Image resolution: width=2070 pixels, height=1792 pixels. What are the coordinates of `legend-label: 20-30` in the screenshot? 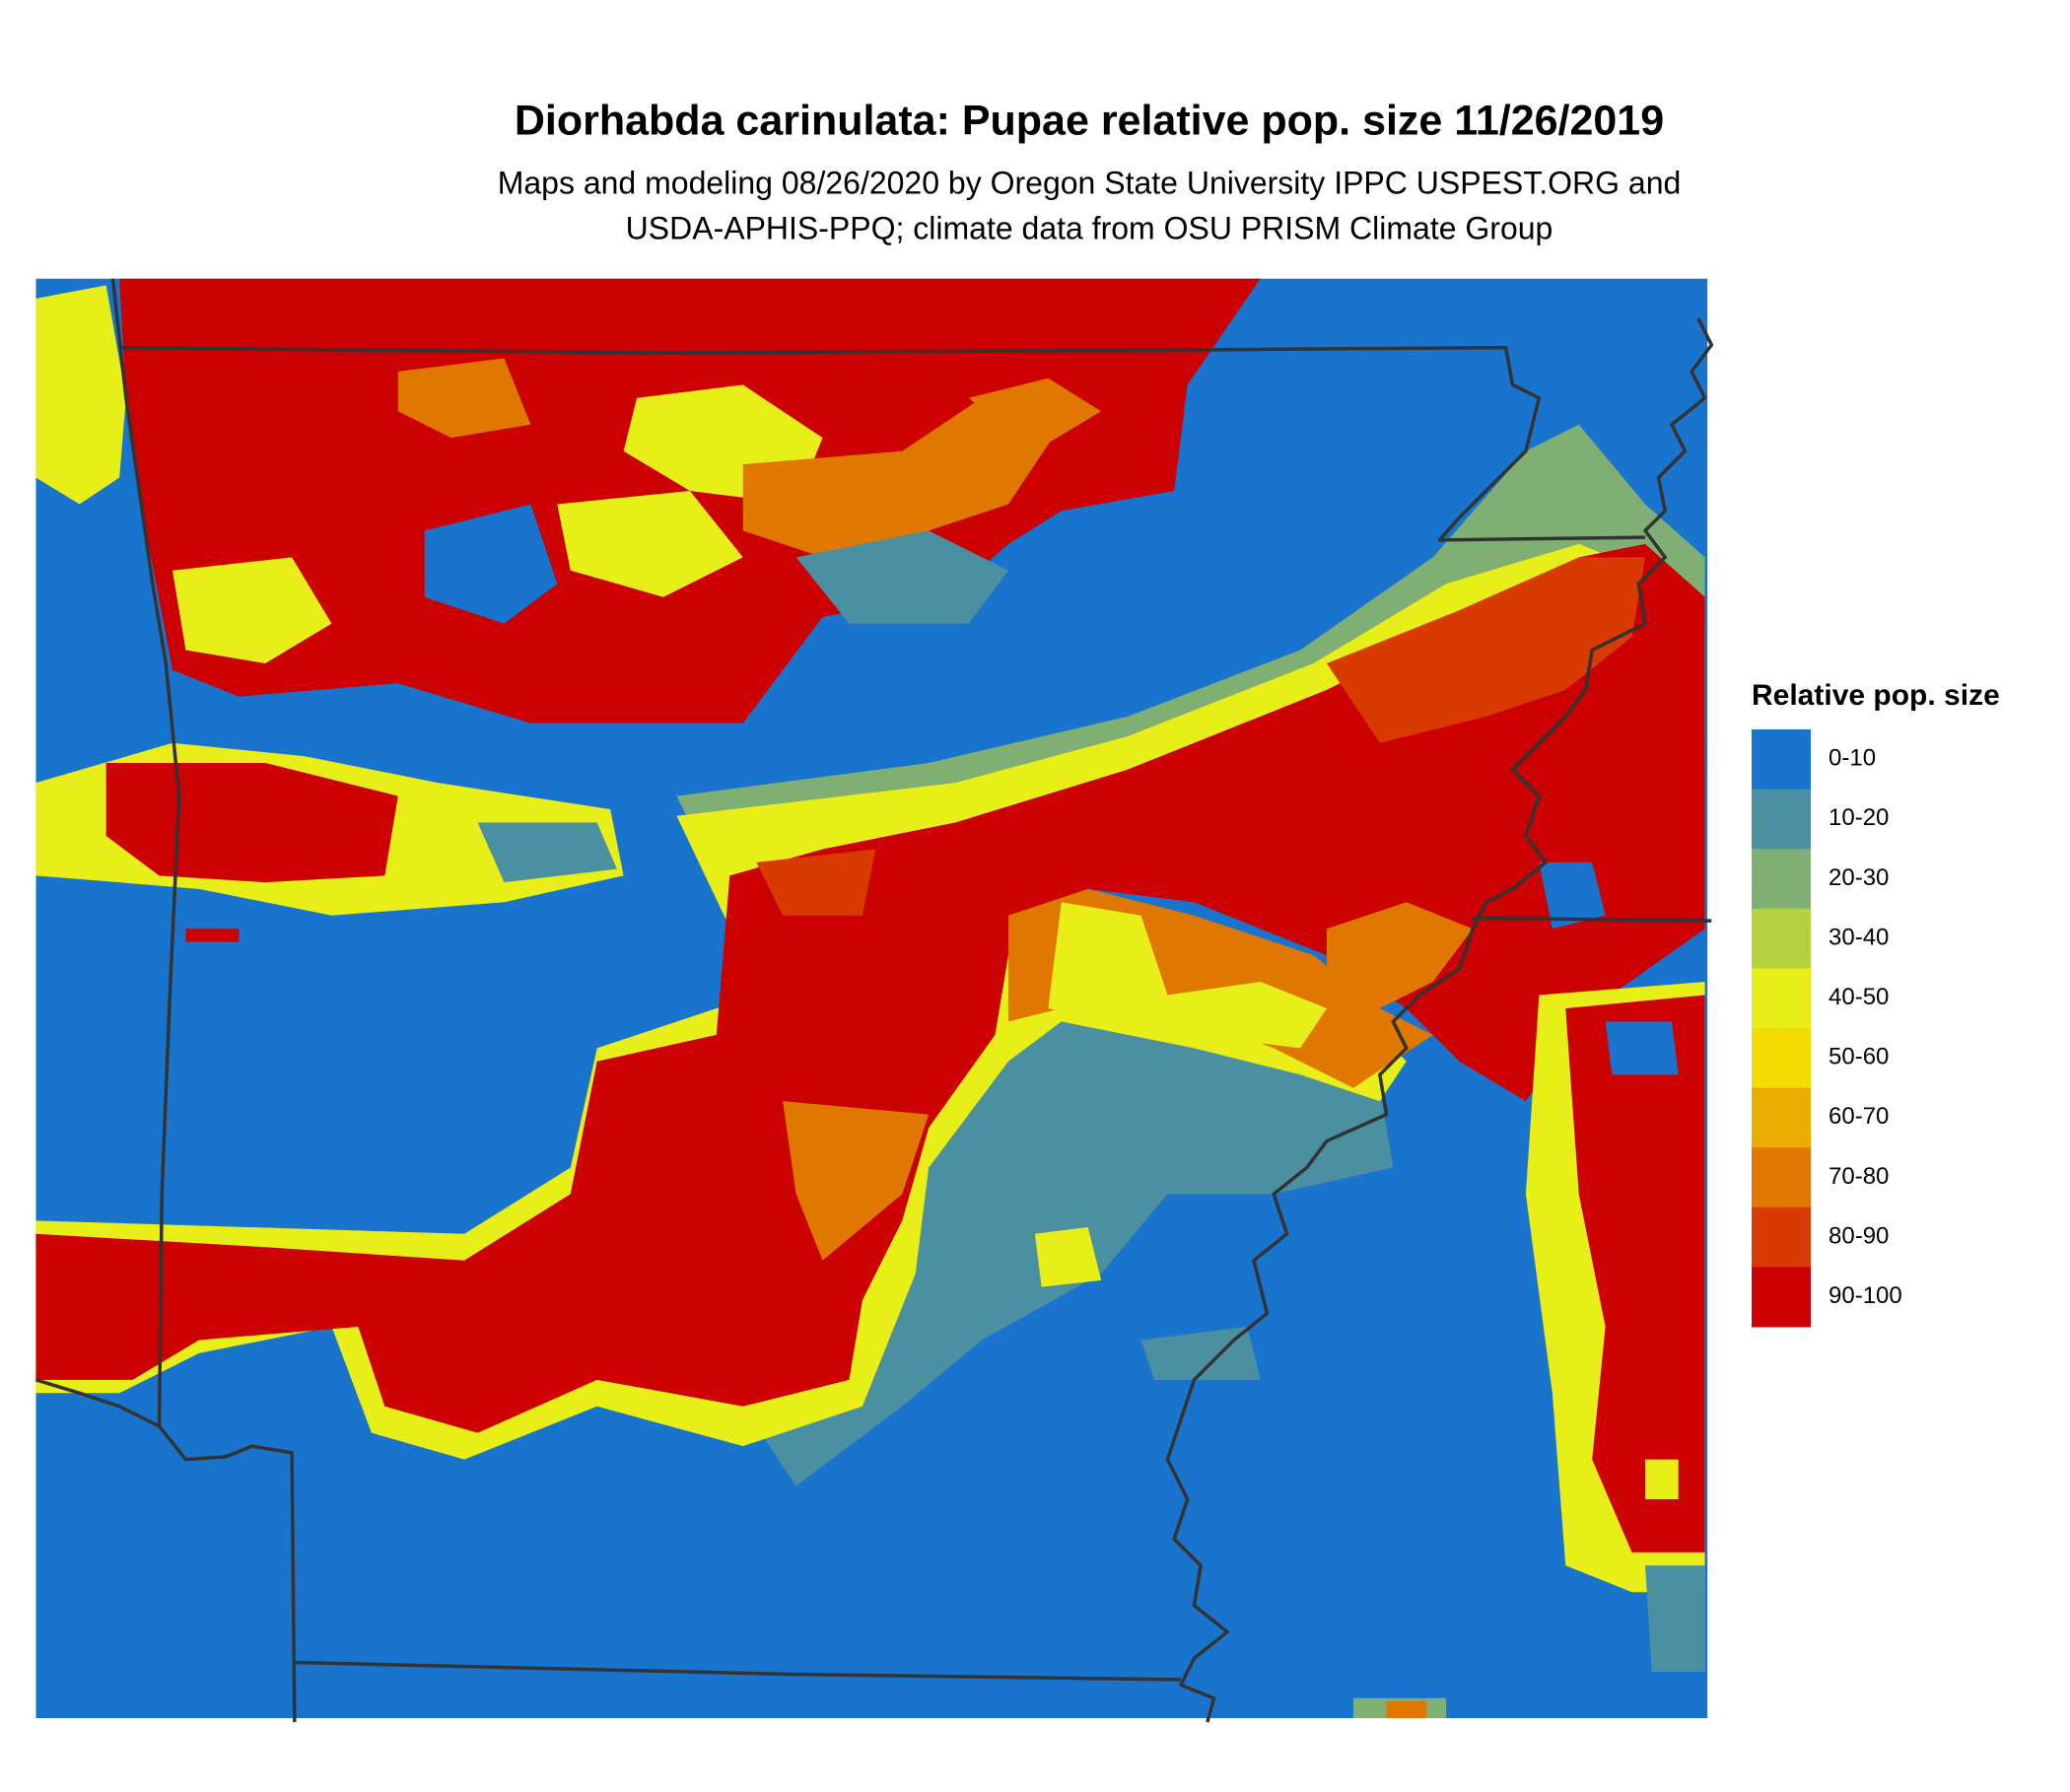 It's located at (1859, 877).